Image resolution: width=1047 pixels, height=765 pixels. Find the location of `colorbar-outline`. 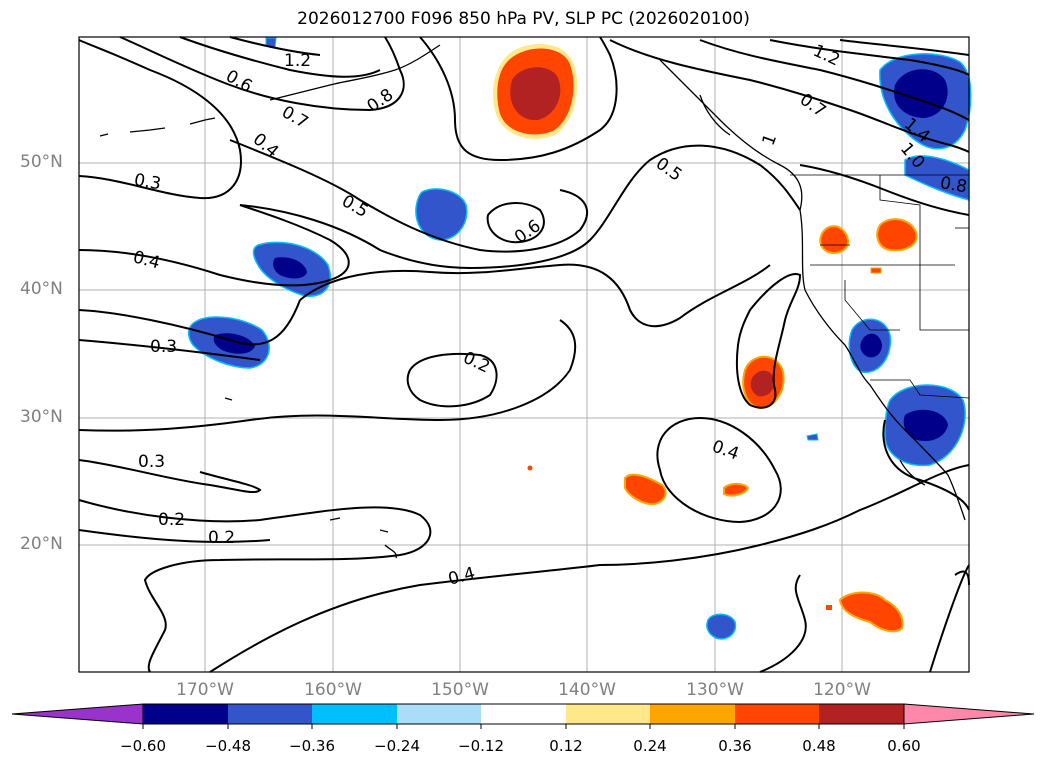

colorbar-outline is located at coordinates (523, 714).